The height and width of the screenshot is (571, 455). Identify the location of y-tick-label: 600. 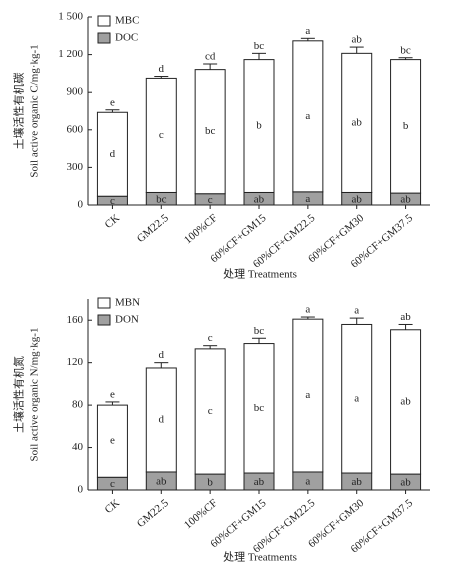
(75, 129).